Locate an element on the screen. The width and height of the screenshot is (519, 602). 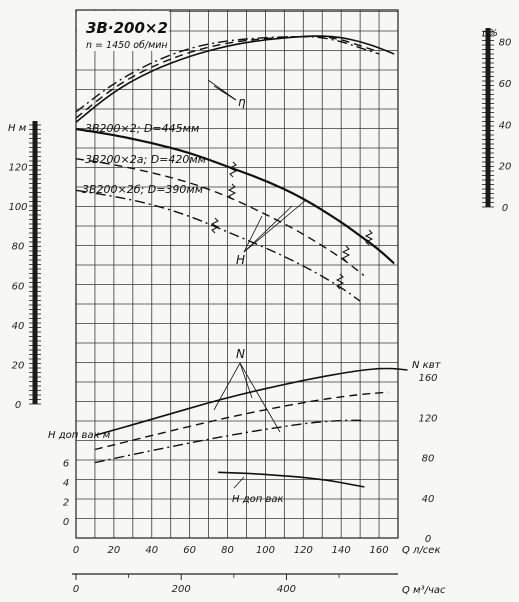
n-tick-label: 0 is located at coordinates (428, 539).